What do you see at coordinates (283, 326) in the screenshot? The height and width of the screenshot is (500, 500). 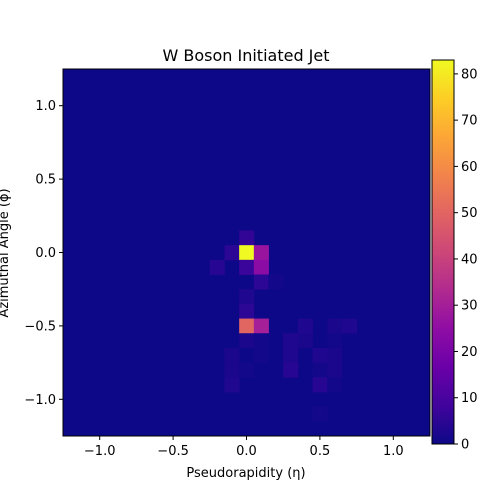 I see `heatmap-cells` at bounding box center [283, 326].